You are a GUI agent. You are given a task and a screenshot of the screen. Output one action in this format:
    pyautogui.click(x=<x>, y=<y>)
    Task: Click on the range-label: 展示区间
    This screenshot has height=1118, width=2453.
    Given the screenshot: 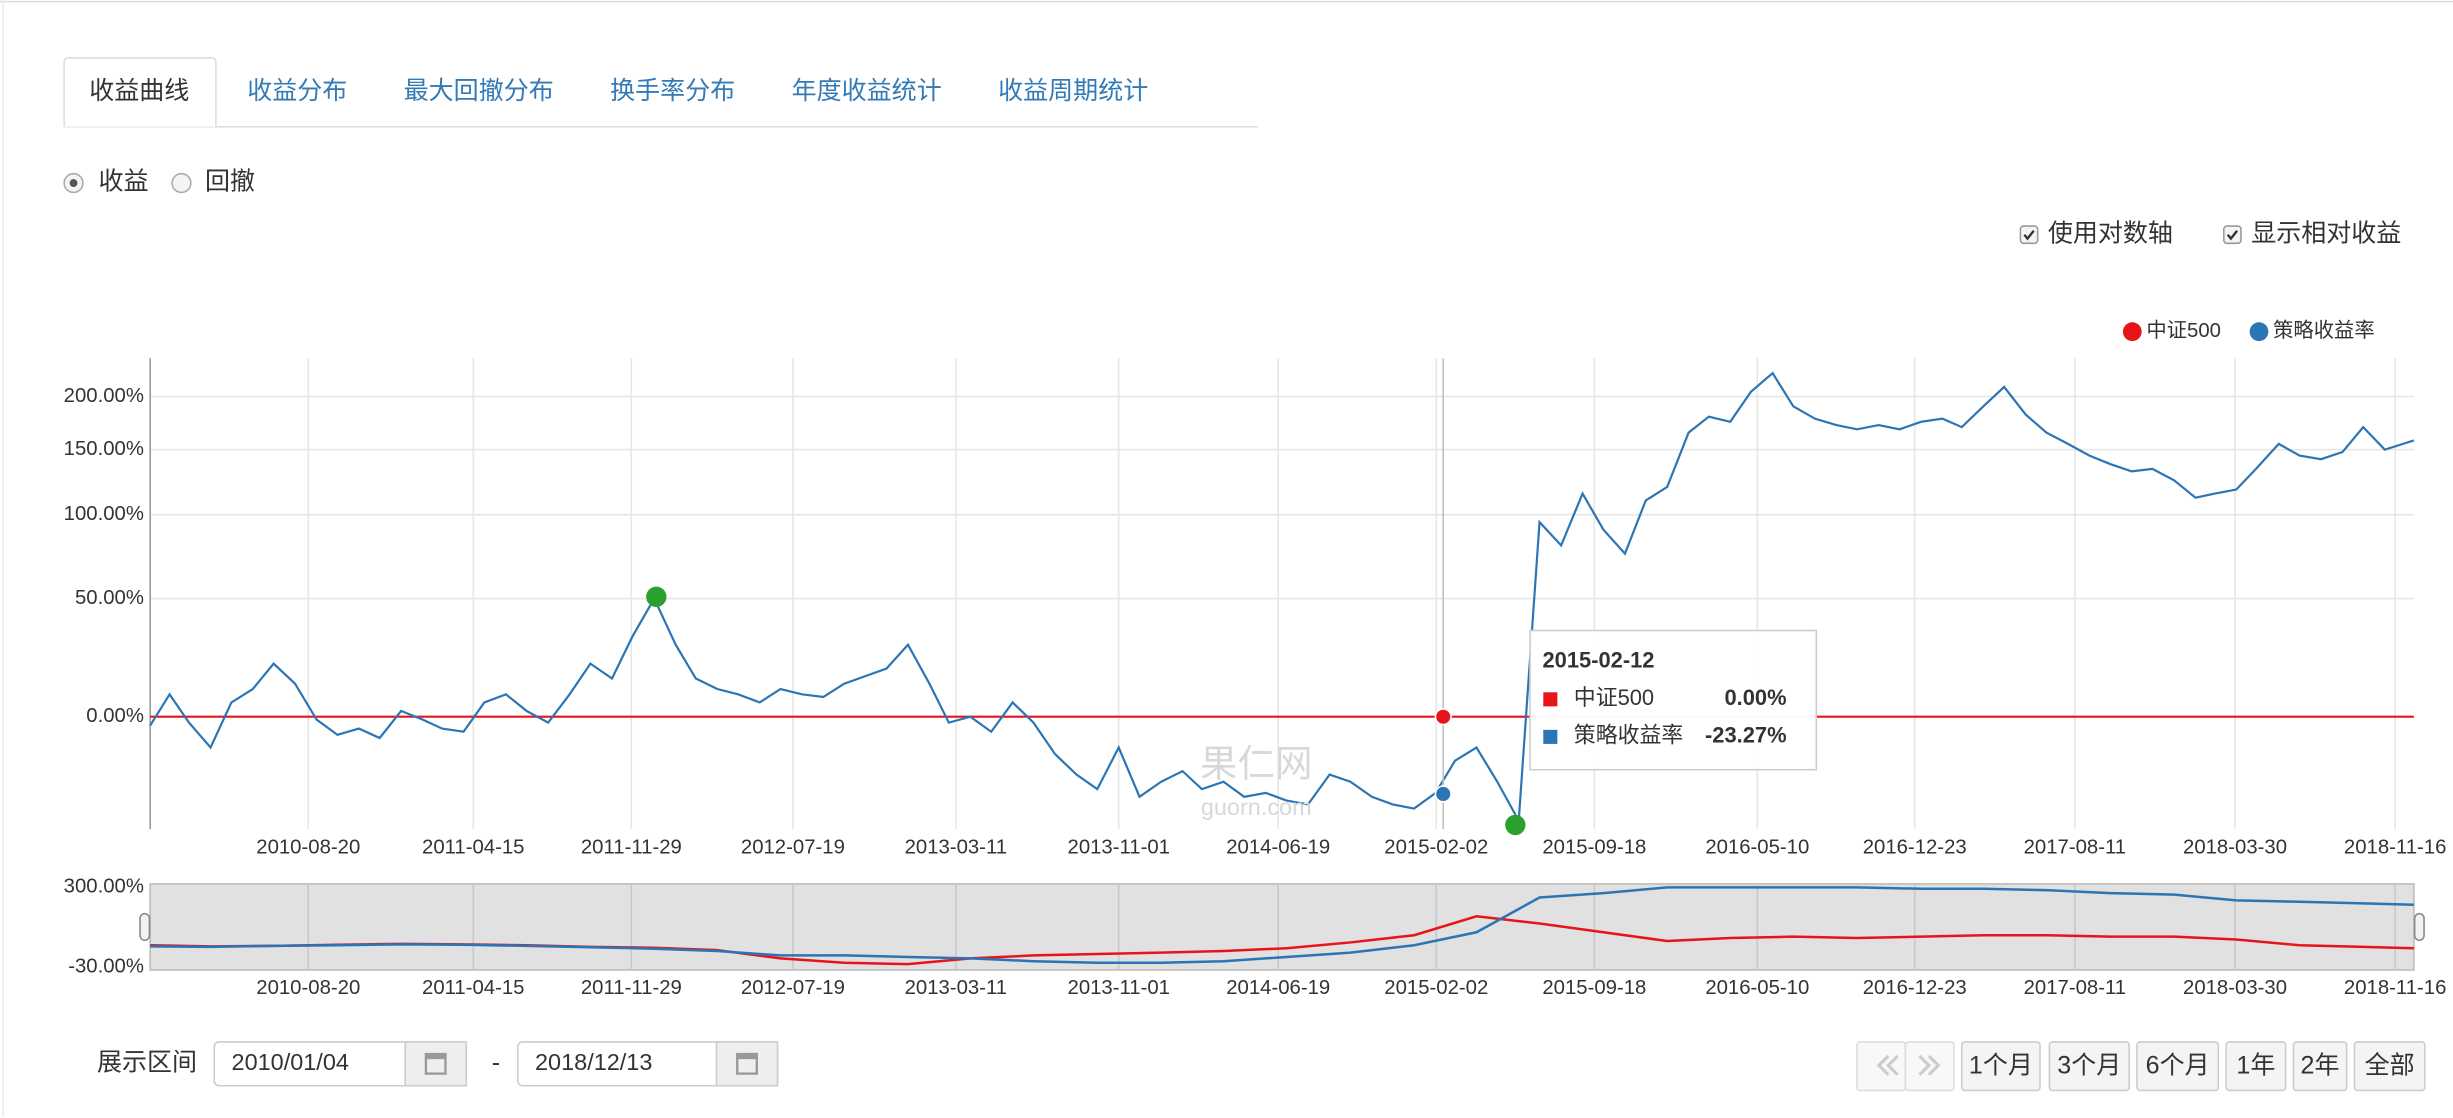 What is the action you would take?
    pyautogui.click(x=147, y=1062)
    